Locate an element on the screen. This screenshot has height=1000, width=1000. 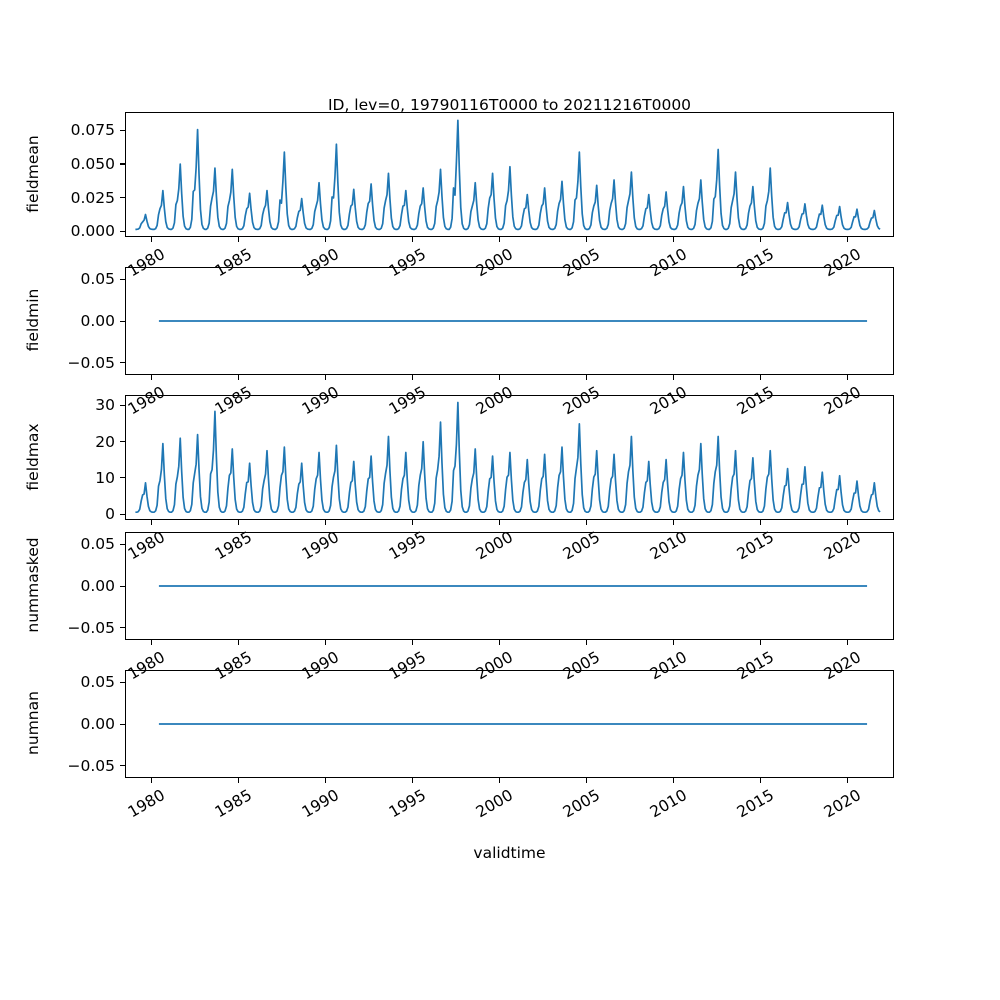
subplot-fieldmean is located at coordinates (509, 174).